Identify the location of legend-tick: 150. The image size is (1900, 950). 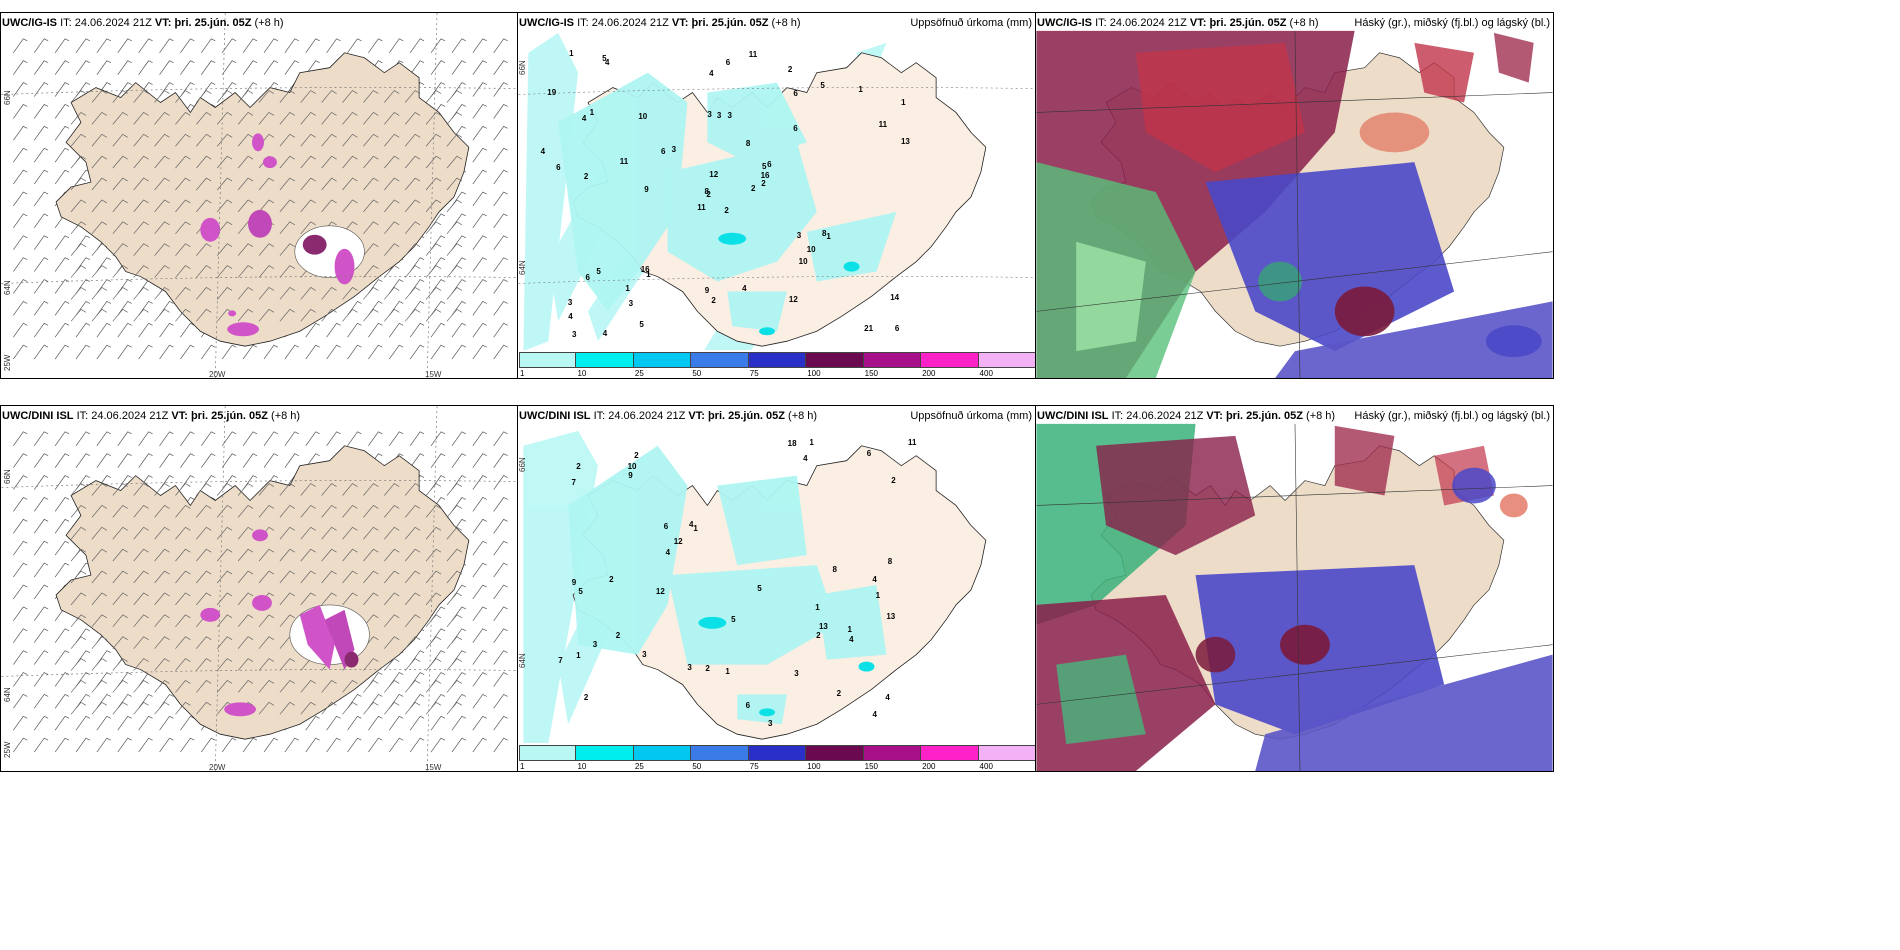
(871, 766).